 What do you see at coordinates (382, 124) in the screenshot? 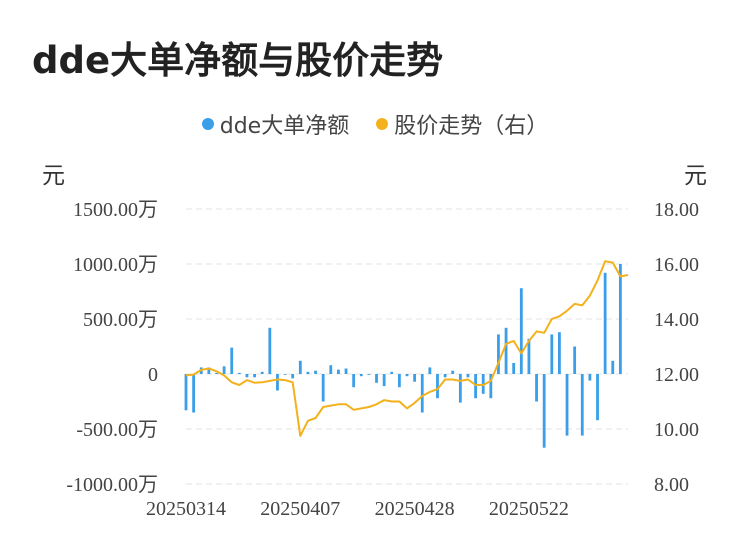
I see `legend-dot-line-icon` at bounding box center [382, 124].